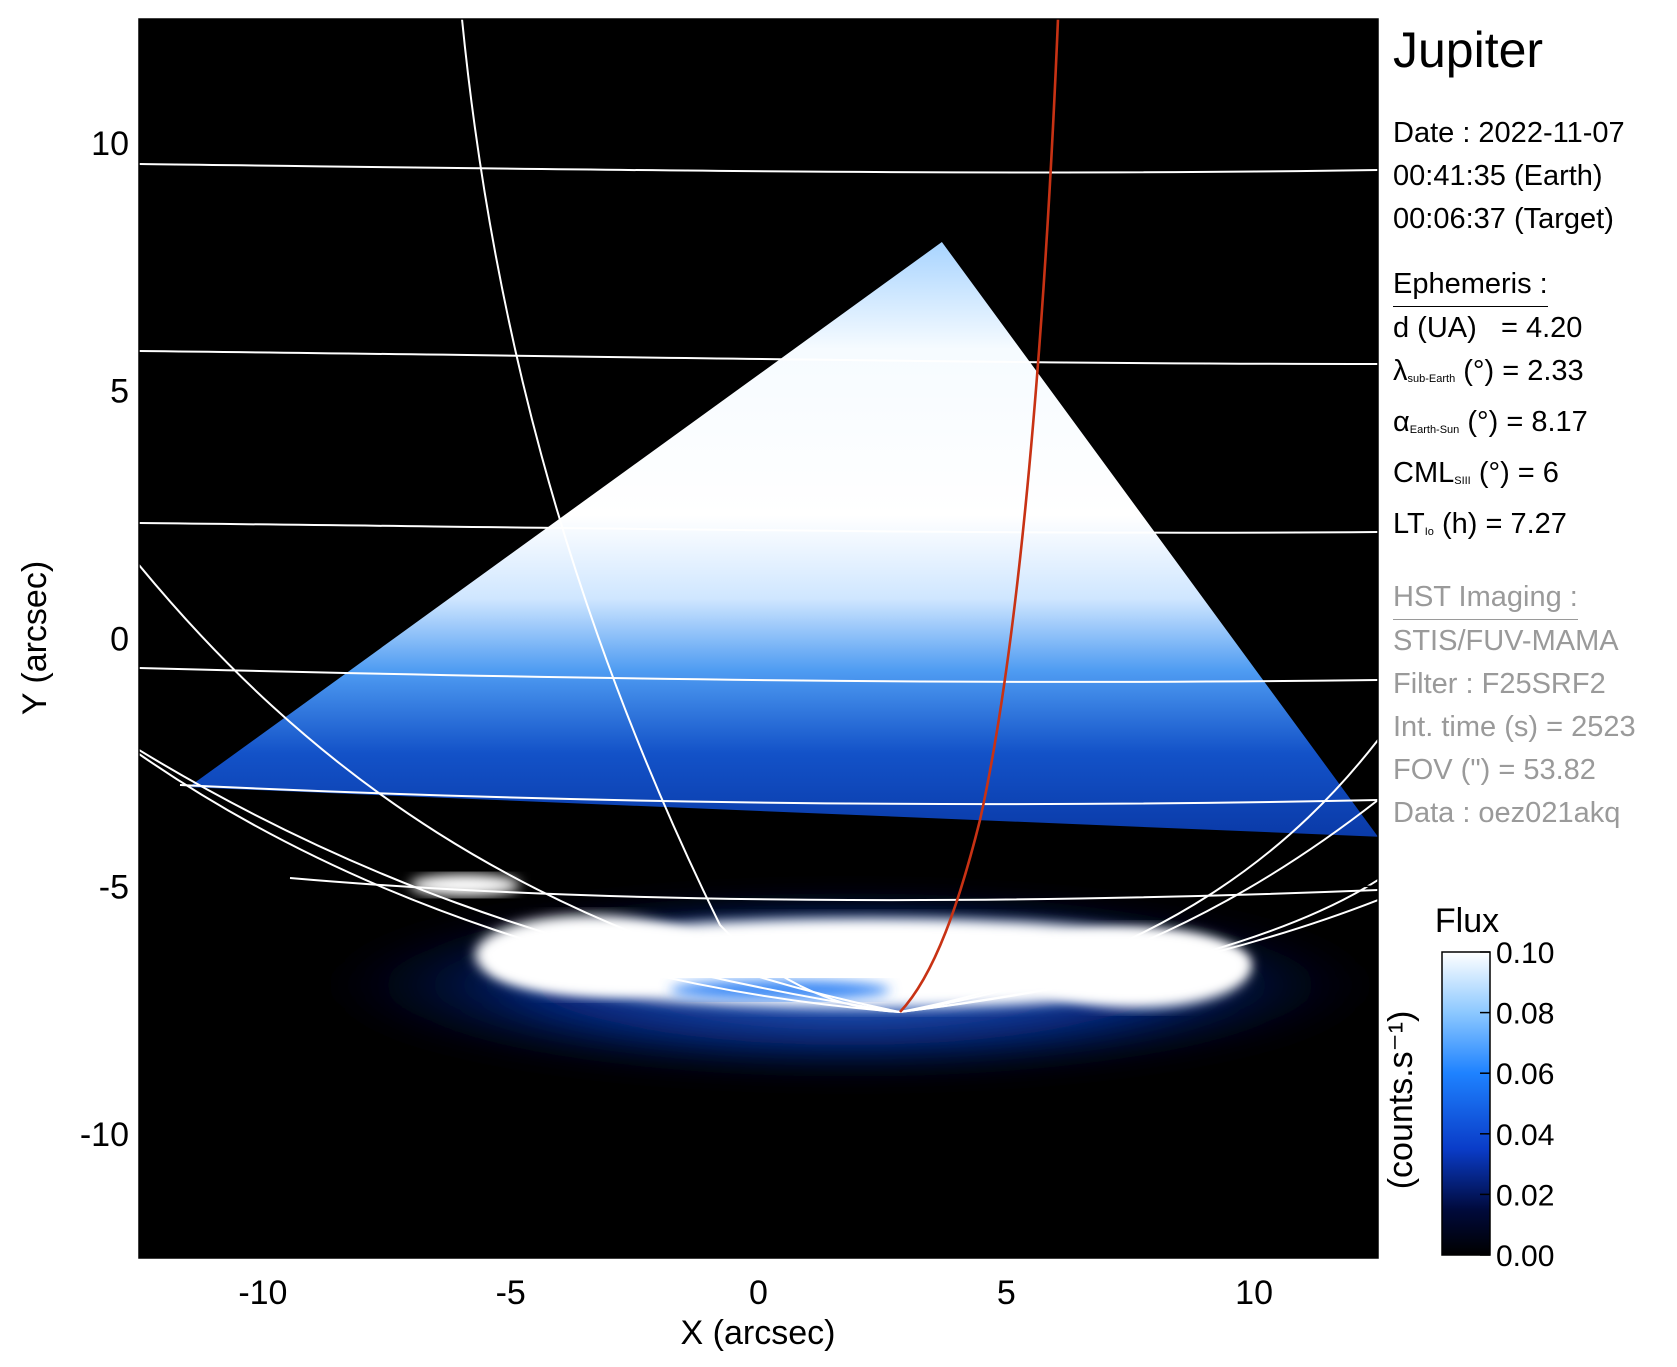 The image size is (1677, 1367). I want to click on colorbar-tick-label: 0.10, so click(1525, 953).